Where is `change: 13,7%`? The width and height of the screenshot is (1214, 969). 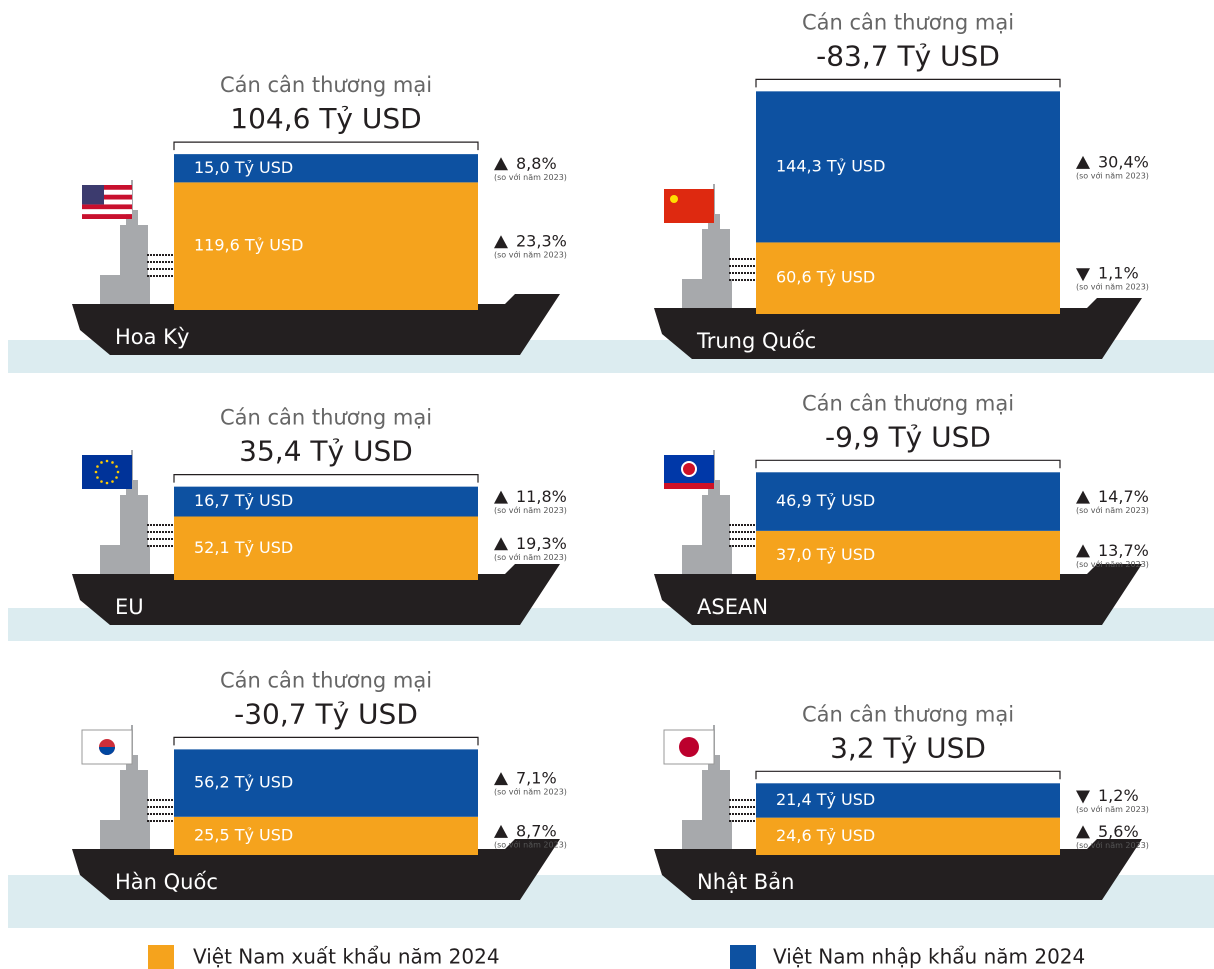
change: 13,7% is located at coordinates (1123, 550).